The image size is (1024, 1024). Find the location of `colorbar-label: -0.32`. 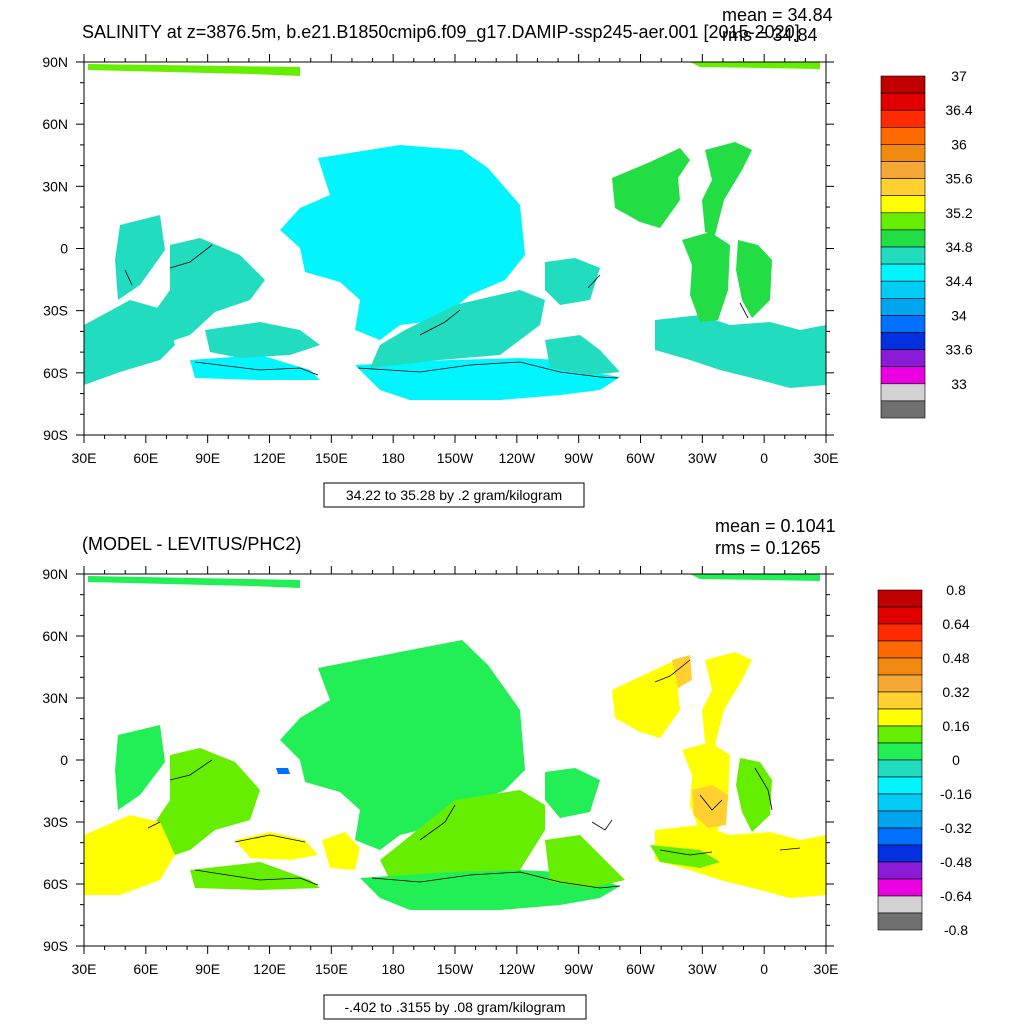

colorbar-label: -0.32 is located at coordinates (956, 828).